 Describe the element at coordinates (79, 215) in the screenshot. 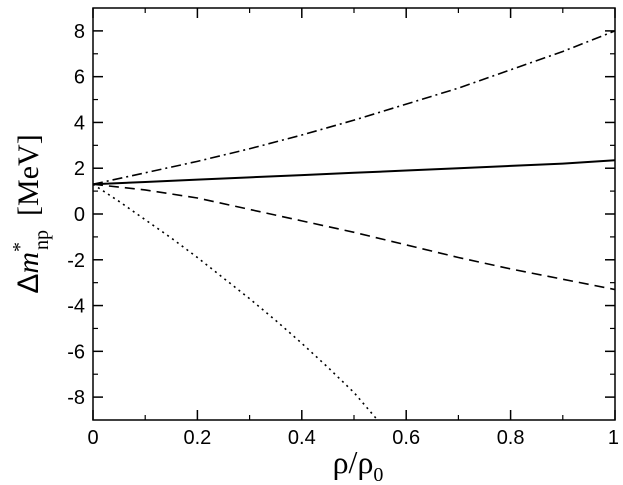

I see `y-tick-label: 0` at that location.